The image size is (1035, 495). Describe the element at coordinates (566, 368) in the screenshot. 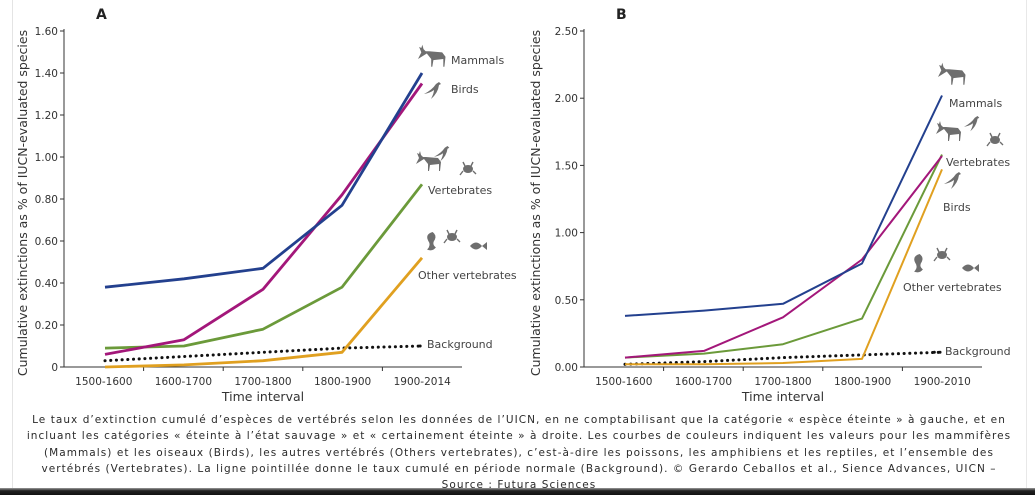

I see `y-tick-label: 0.00` at that location.